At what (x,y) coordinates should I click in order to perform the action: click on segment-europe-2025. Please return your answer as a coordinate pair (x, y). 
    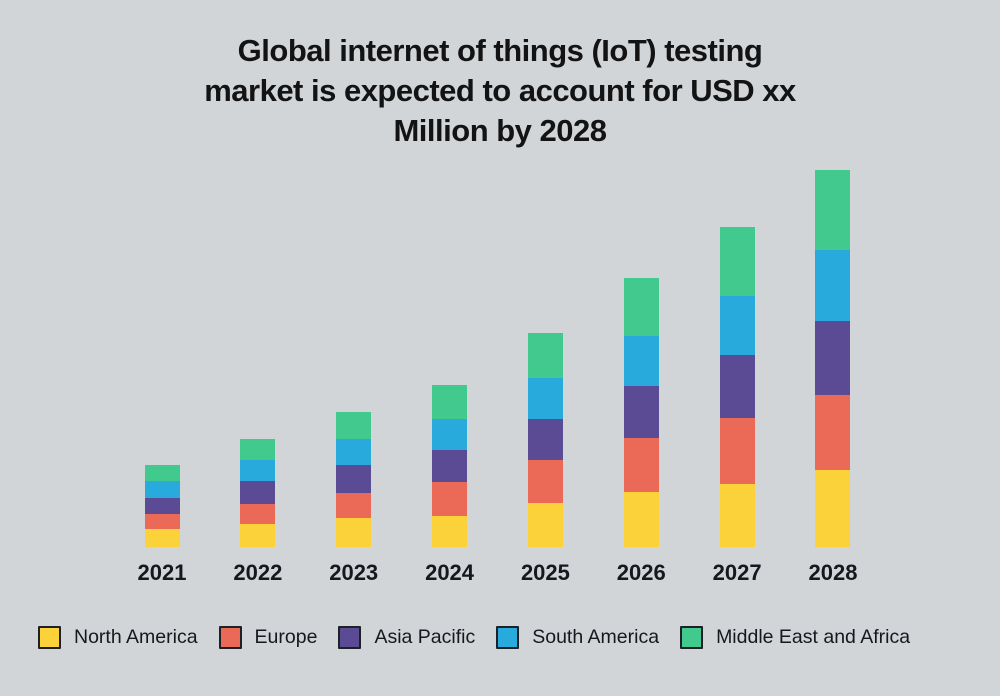
    Looking at the image, I should click on (545, 481).